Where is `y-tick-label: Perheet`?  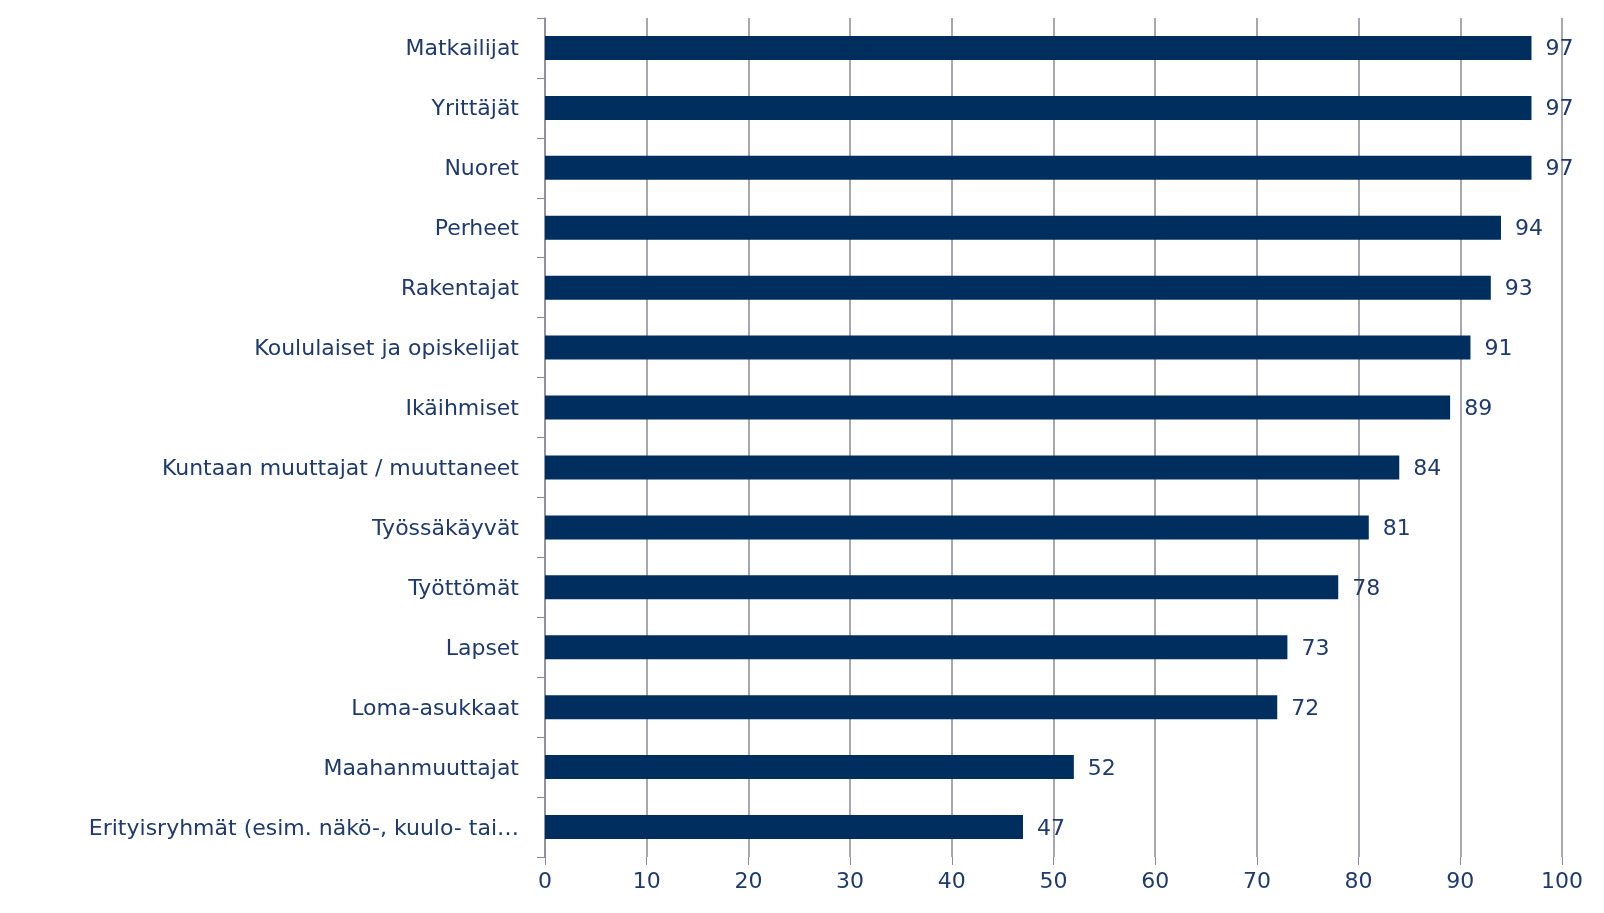
y-tick-label: Perheet is located at coordinates (477, 228).